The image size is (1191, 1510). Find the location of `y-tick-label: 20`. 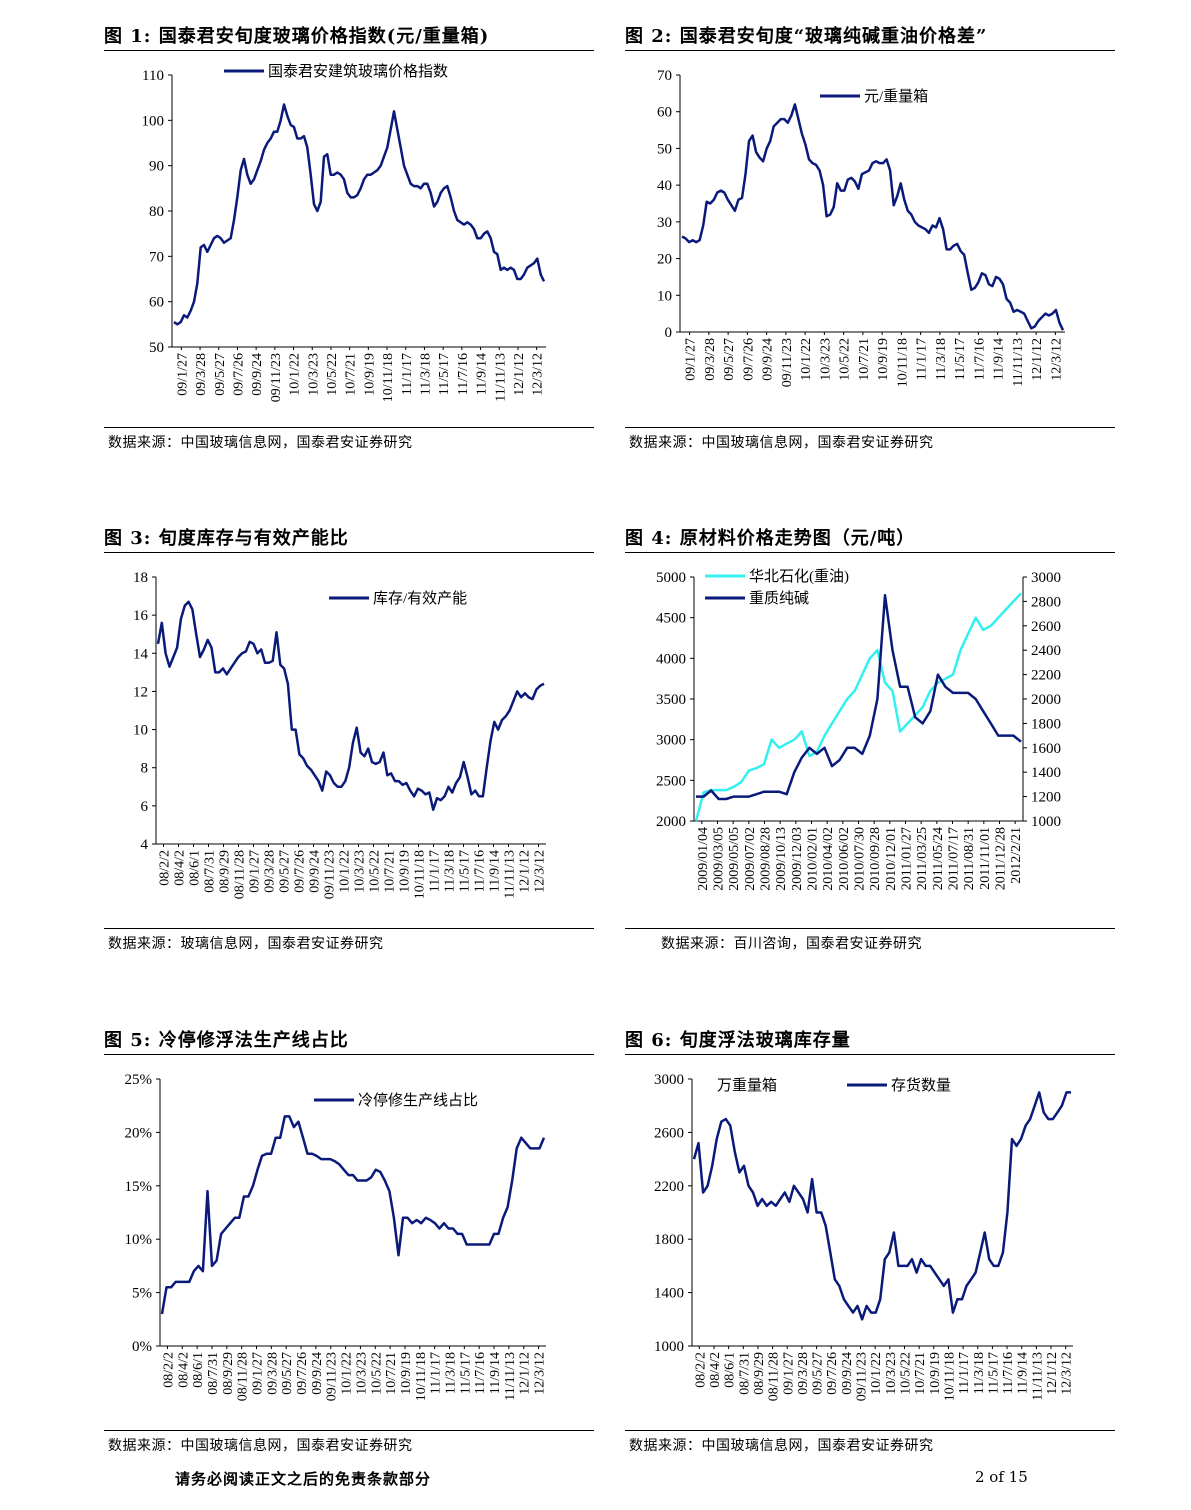

y-tick-label: 20 is located at coordinates (664, 260).